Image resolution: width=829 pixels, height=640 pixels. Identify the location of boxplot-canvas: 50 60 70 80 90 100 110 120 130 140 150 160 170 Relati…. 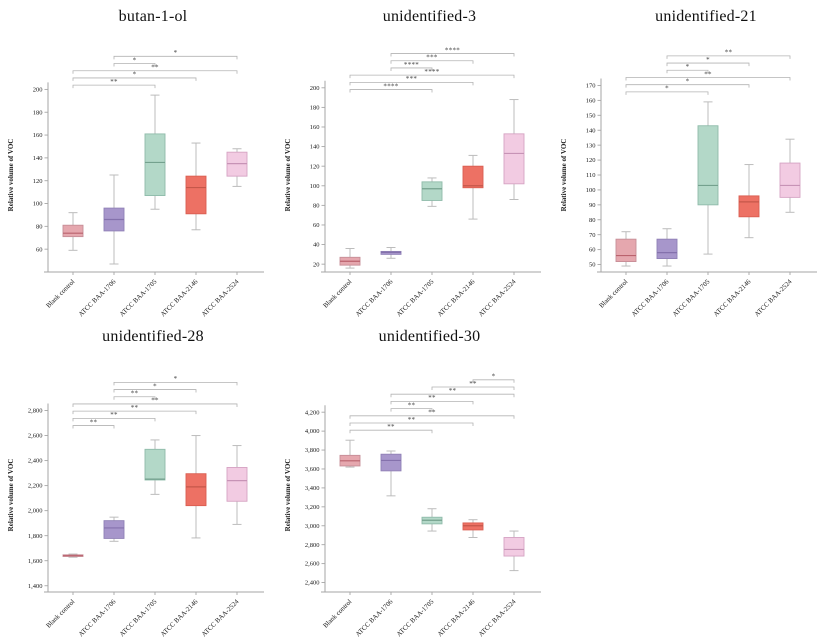
(688, 183).